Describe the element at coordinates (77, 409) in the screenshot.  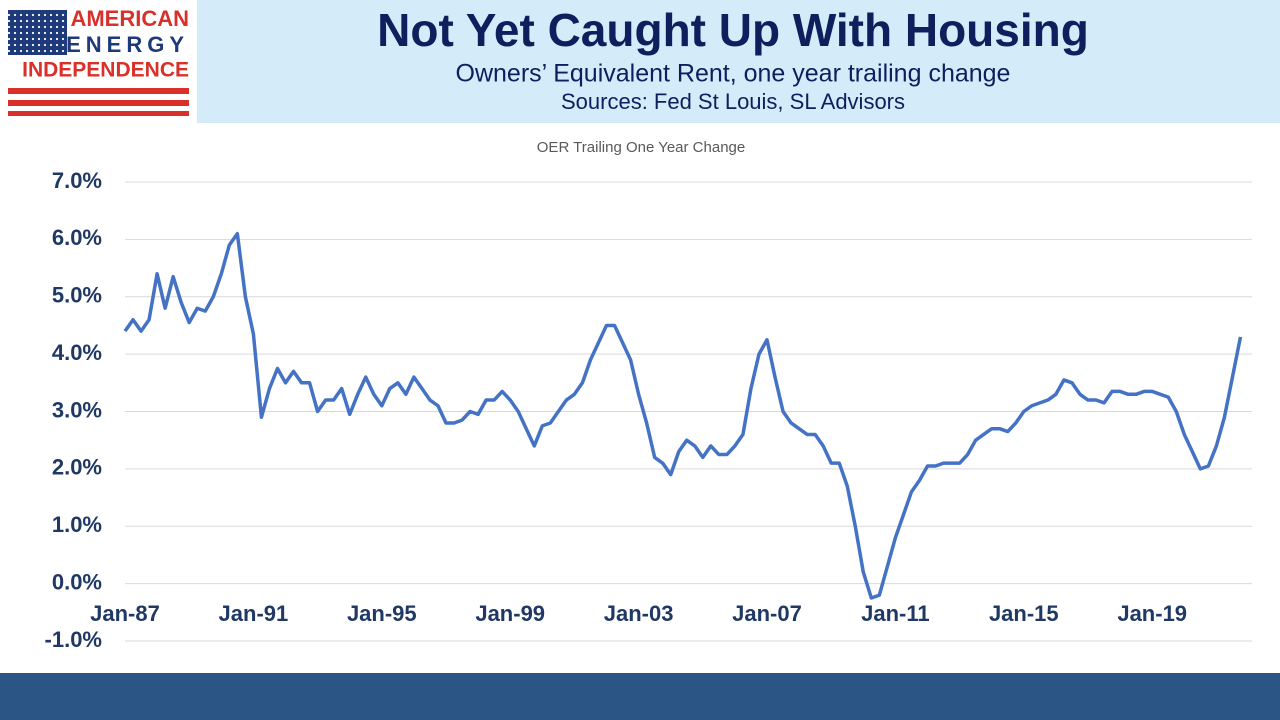
I see `y-tick-label: 3.0%` at that location.